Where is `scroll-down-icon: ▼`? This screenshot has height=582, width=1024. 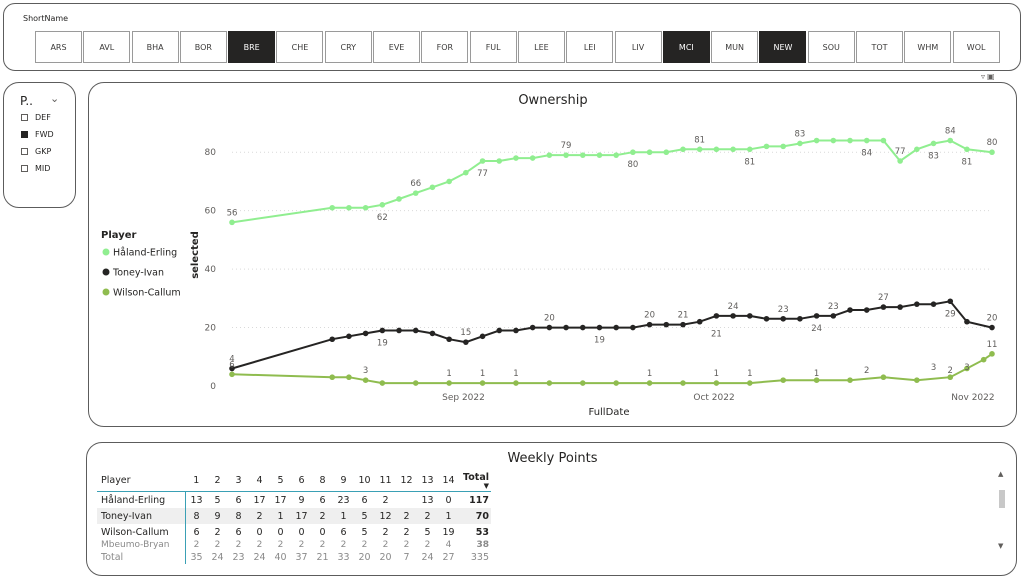
scroll-down-icon: ▼ is located at coordinates (1001, 546).